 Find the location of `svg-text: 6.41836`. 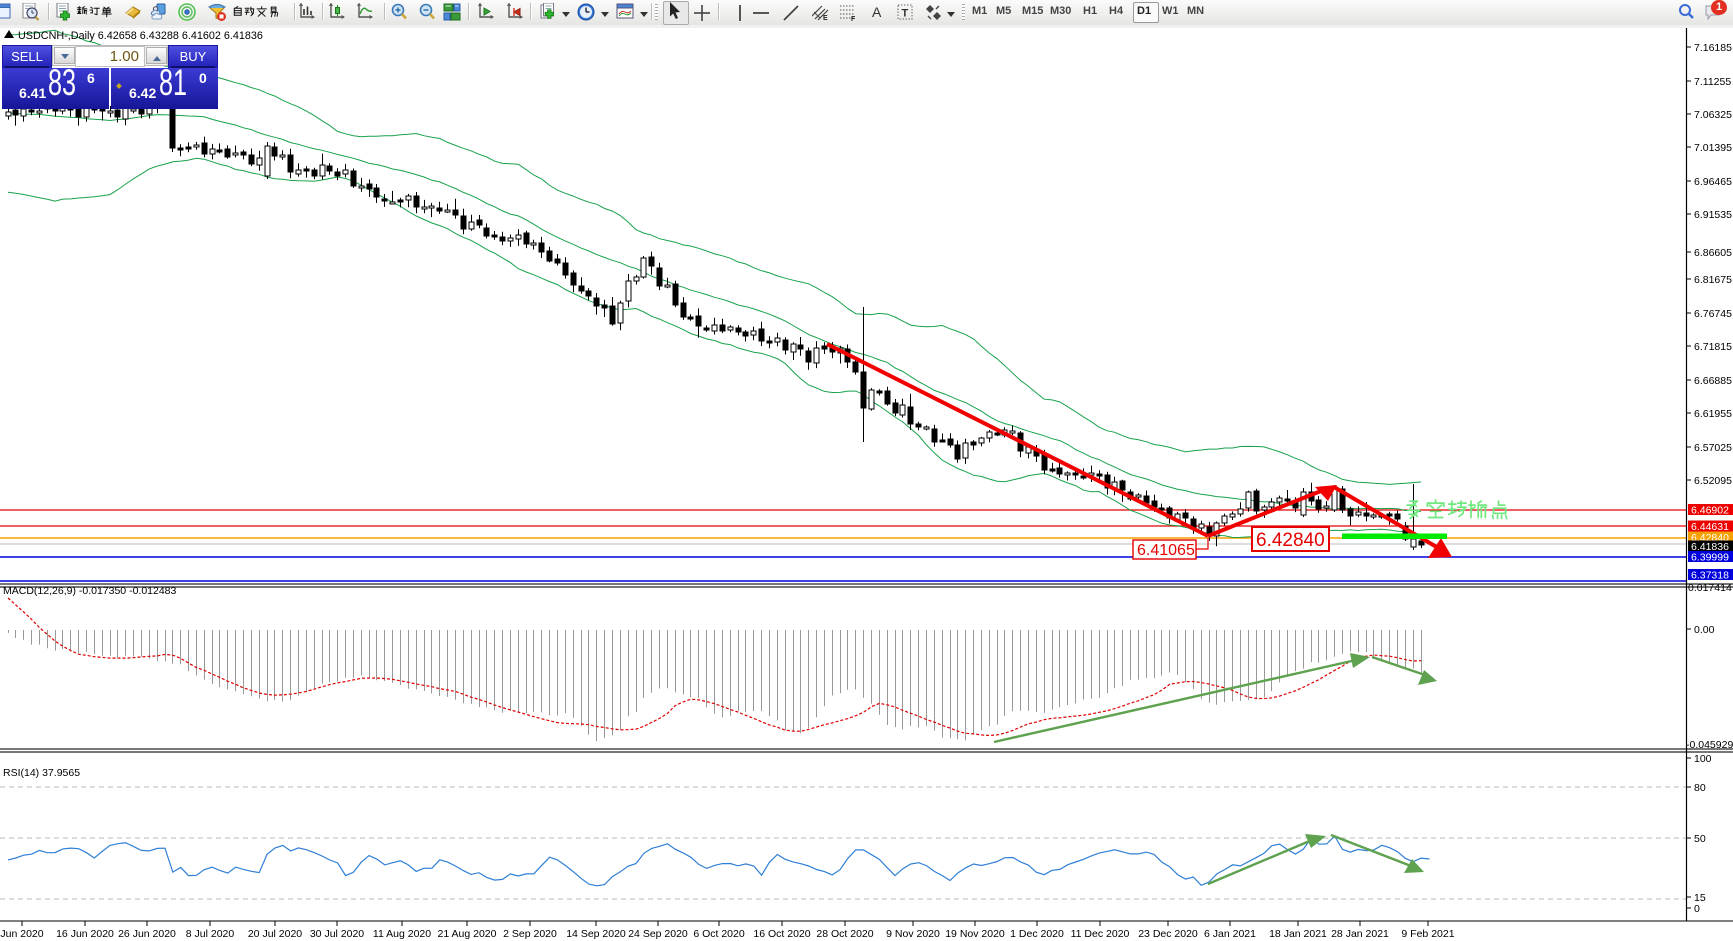

svg-text: 6.41836 is located at coordinates (1710, 547).